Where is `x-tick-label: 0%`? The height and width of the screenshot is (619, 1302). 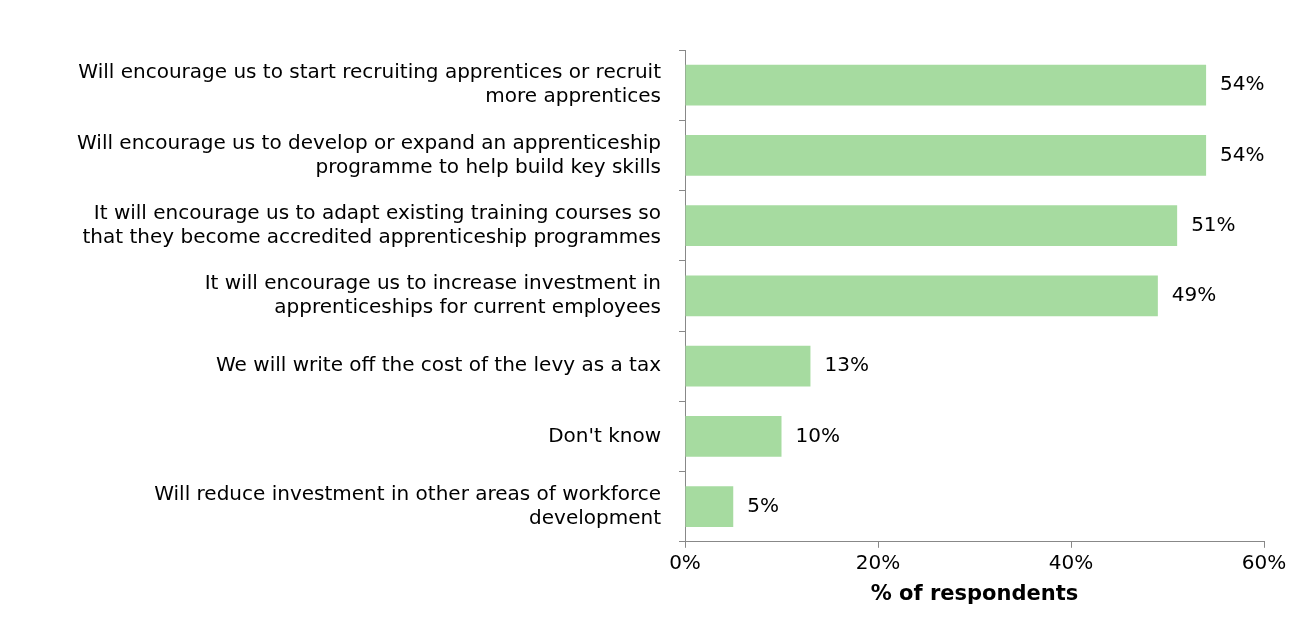
x-tick-label: 0% is located at coordinates (685, 562).